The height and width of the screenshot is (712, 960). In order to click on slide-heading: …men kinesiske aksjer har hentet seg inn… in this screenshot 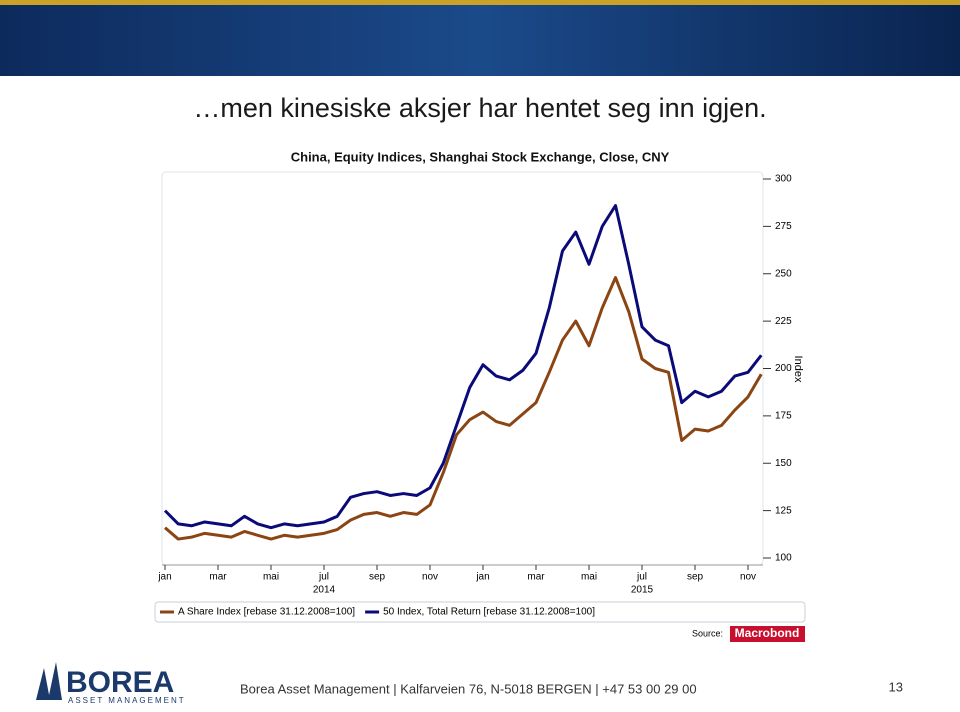, I will do `click(479, 108)`.